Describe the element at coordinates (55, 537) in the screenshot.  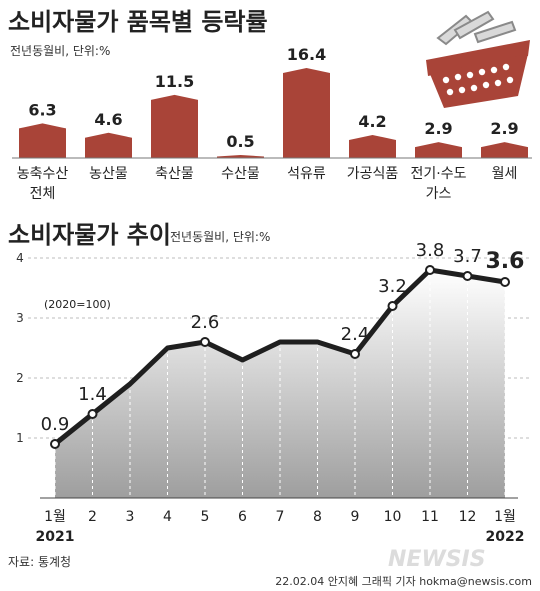
I see `year-label: 2021` at that location.